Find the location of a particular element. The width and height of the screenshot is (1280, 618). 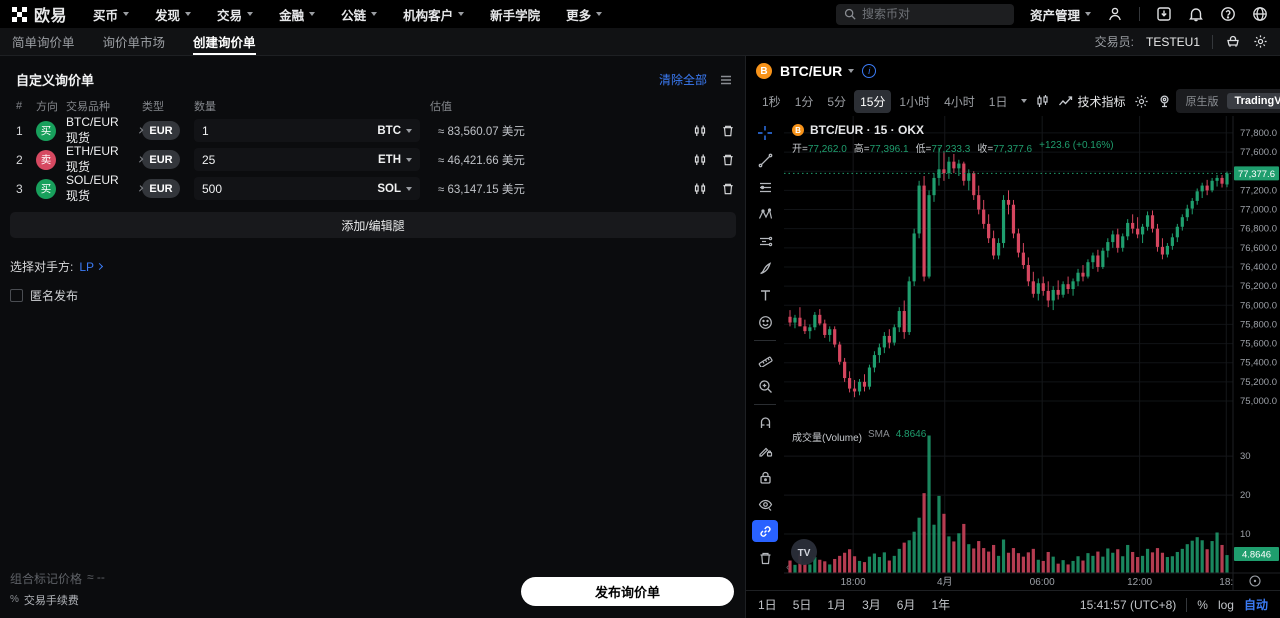

indicators-button: 技术指标 is located at coordinates (1101, 101).